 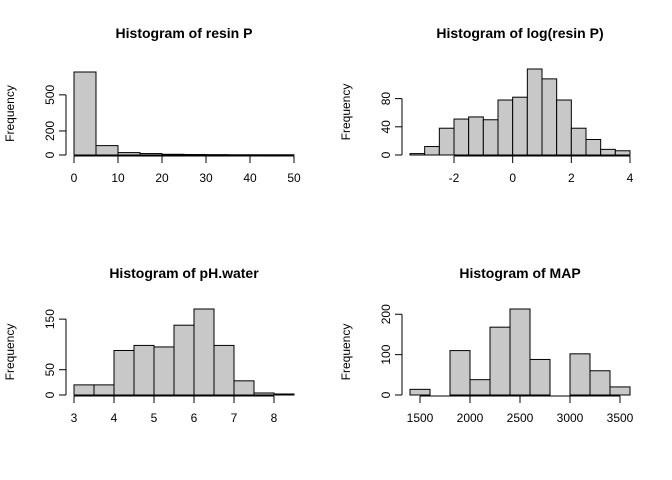 I want to click on x-tick-label: 2500, so click(x=520, y=418).